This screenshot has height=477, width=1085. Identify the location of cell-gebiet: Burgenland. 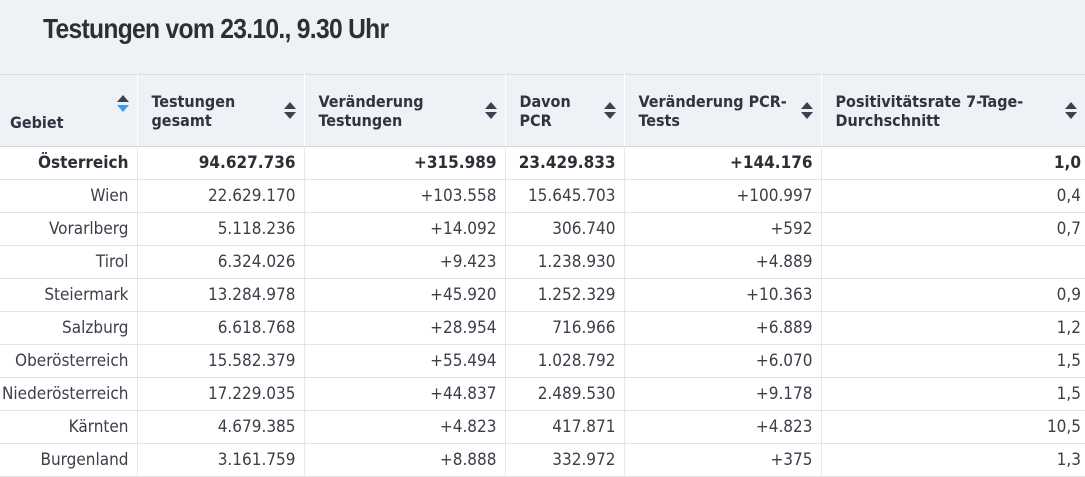
(69, 460).